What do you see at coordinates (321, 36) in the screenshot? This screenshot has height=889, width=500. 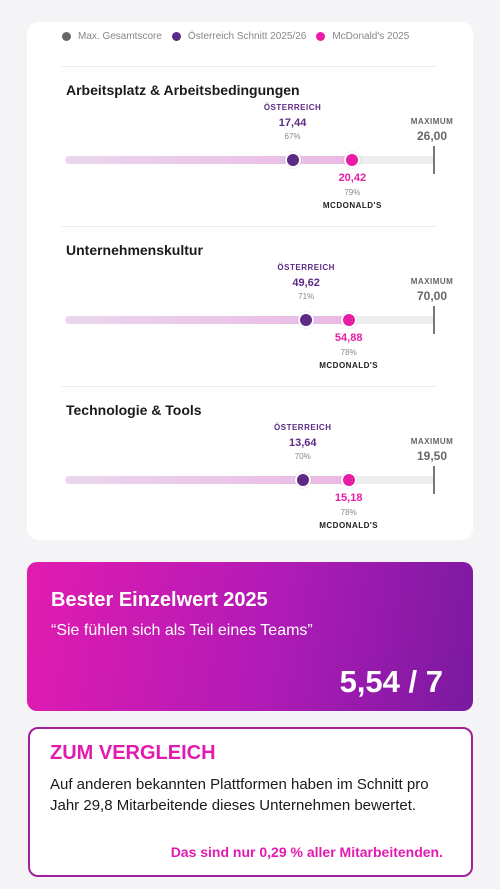 I see `legend-dot-mcdonalds` at bounding box center [321, 36].